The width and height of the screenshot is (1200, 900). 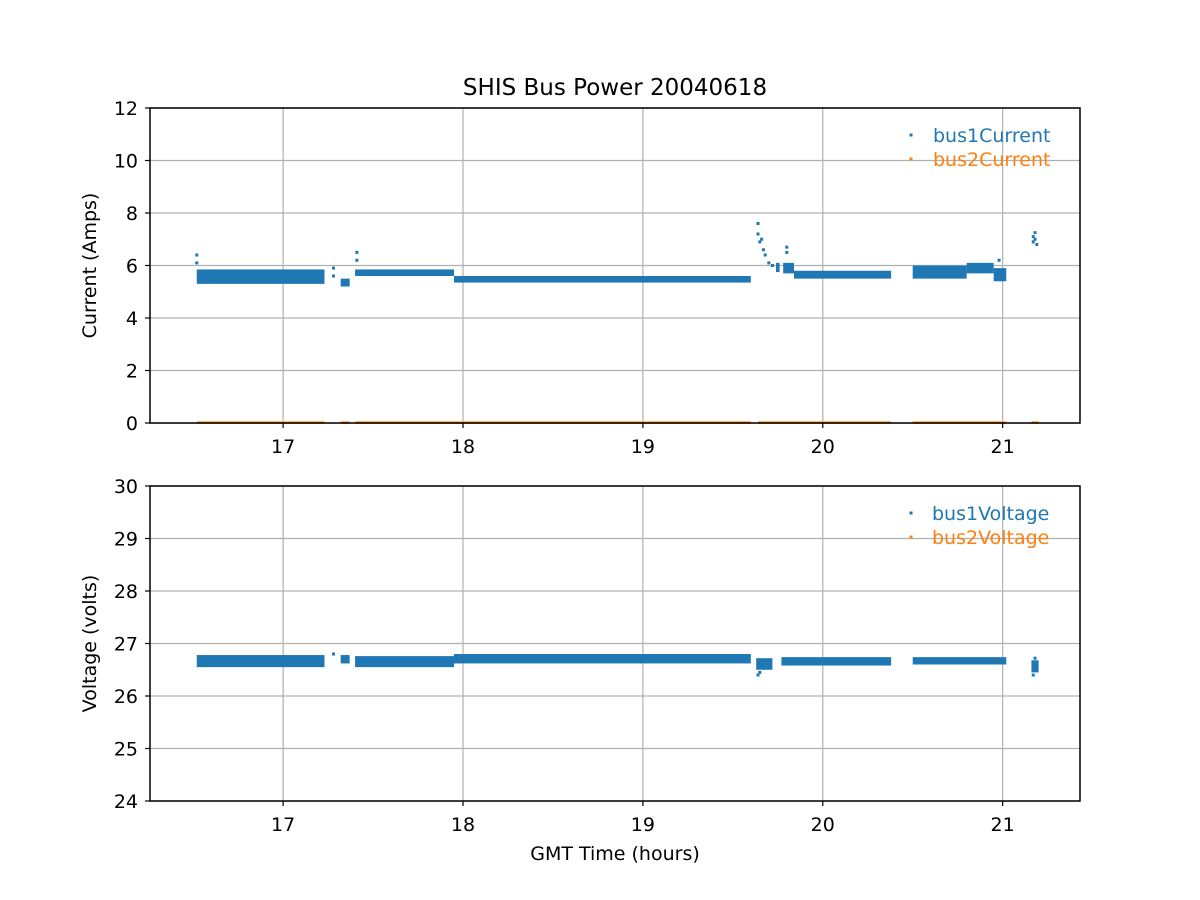 I want to click on current-y-tick-label-10: 10, so click(x=126, y=162).